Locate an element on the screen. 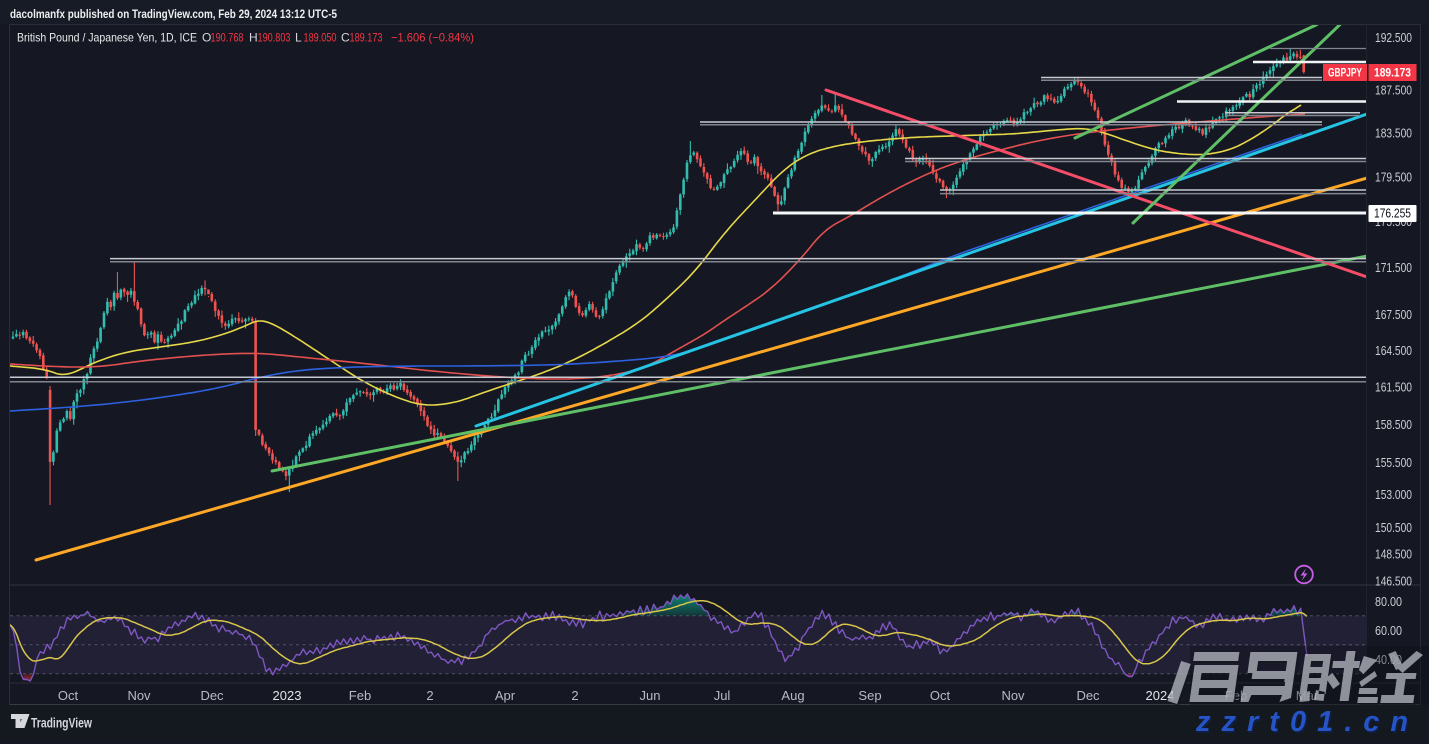 This screenshot has width=1429, height=744. svg-text: Sep is located at coordinates (869, 695).